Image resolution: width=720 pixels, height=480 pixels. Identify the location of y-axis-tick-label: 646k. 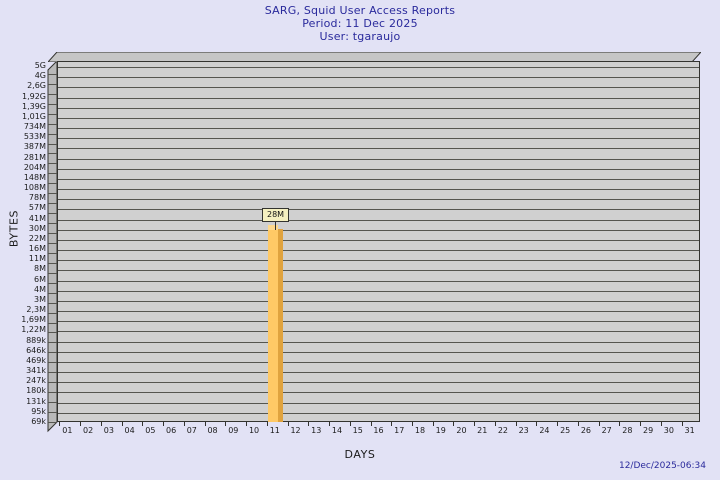
(36, 350).